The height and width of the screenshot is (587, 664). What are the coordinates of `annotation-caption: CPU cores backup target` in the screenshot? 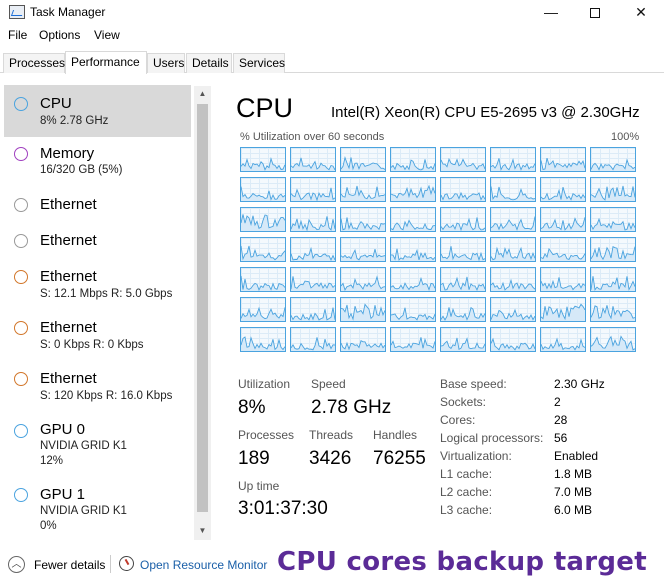 It's located at (462, 562).